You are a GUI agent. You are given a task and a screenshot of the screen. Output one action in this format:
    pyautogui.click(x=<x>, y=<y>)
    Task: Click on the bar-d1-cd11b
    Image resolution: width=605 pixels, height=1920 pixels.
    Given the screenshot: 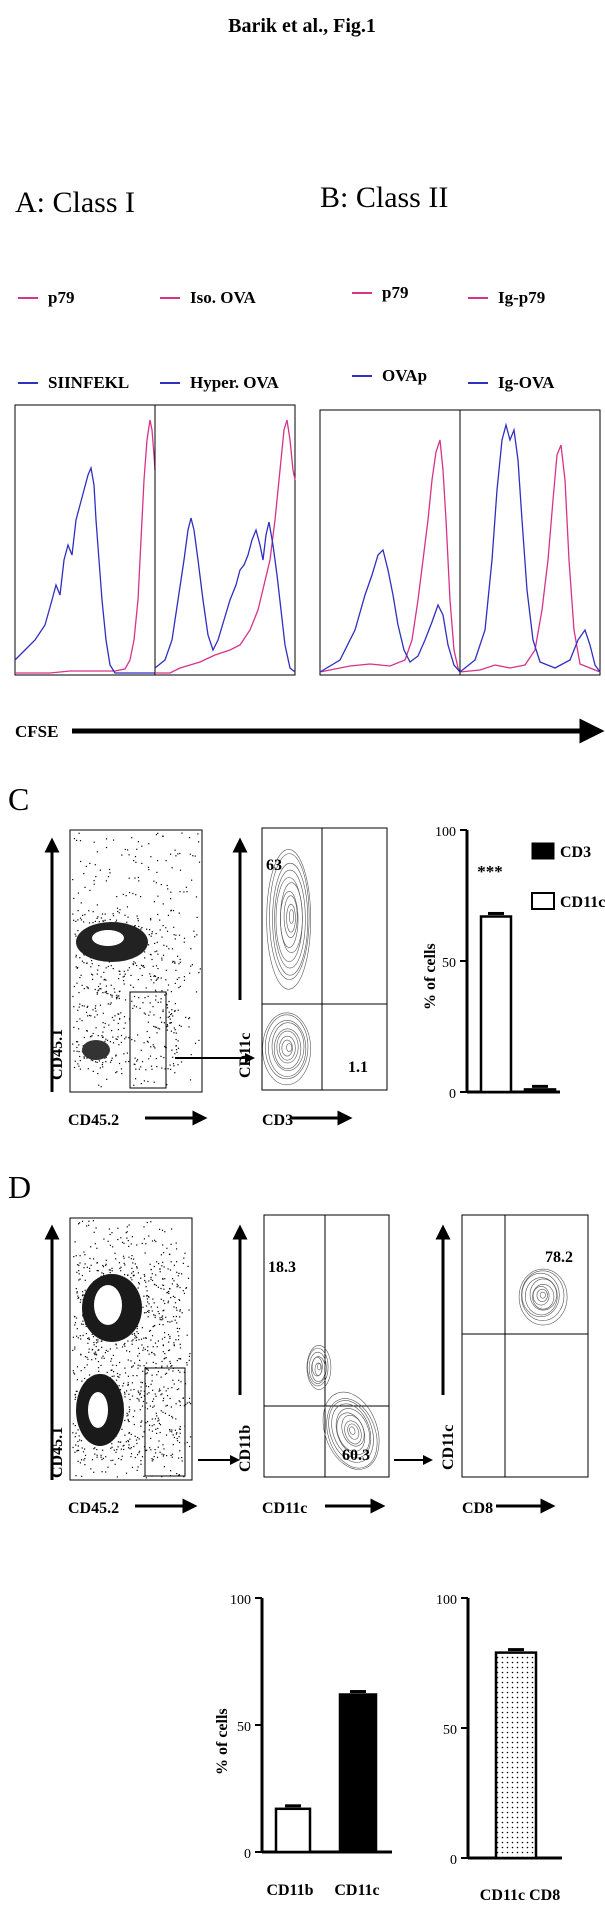 What is the action you would take?
    pyautogui.click(x=293, y=1830)
    